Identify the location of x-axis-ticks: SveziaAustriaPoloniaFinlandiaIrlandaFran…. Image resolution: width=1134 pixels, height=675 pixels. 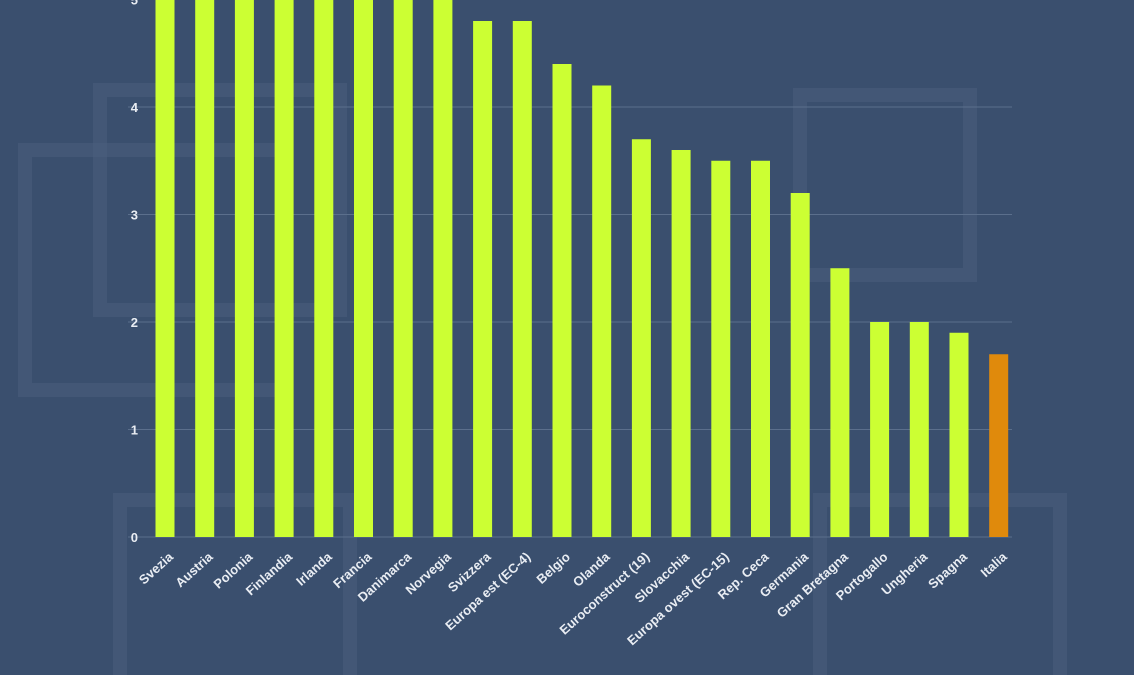
(573, 599).